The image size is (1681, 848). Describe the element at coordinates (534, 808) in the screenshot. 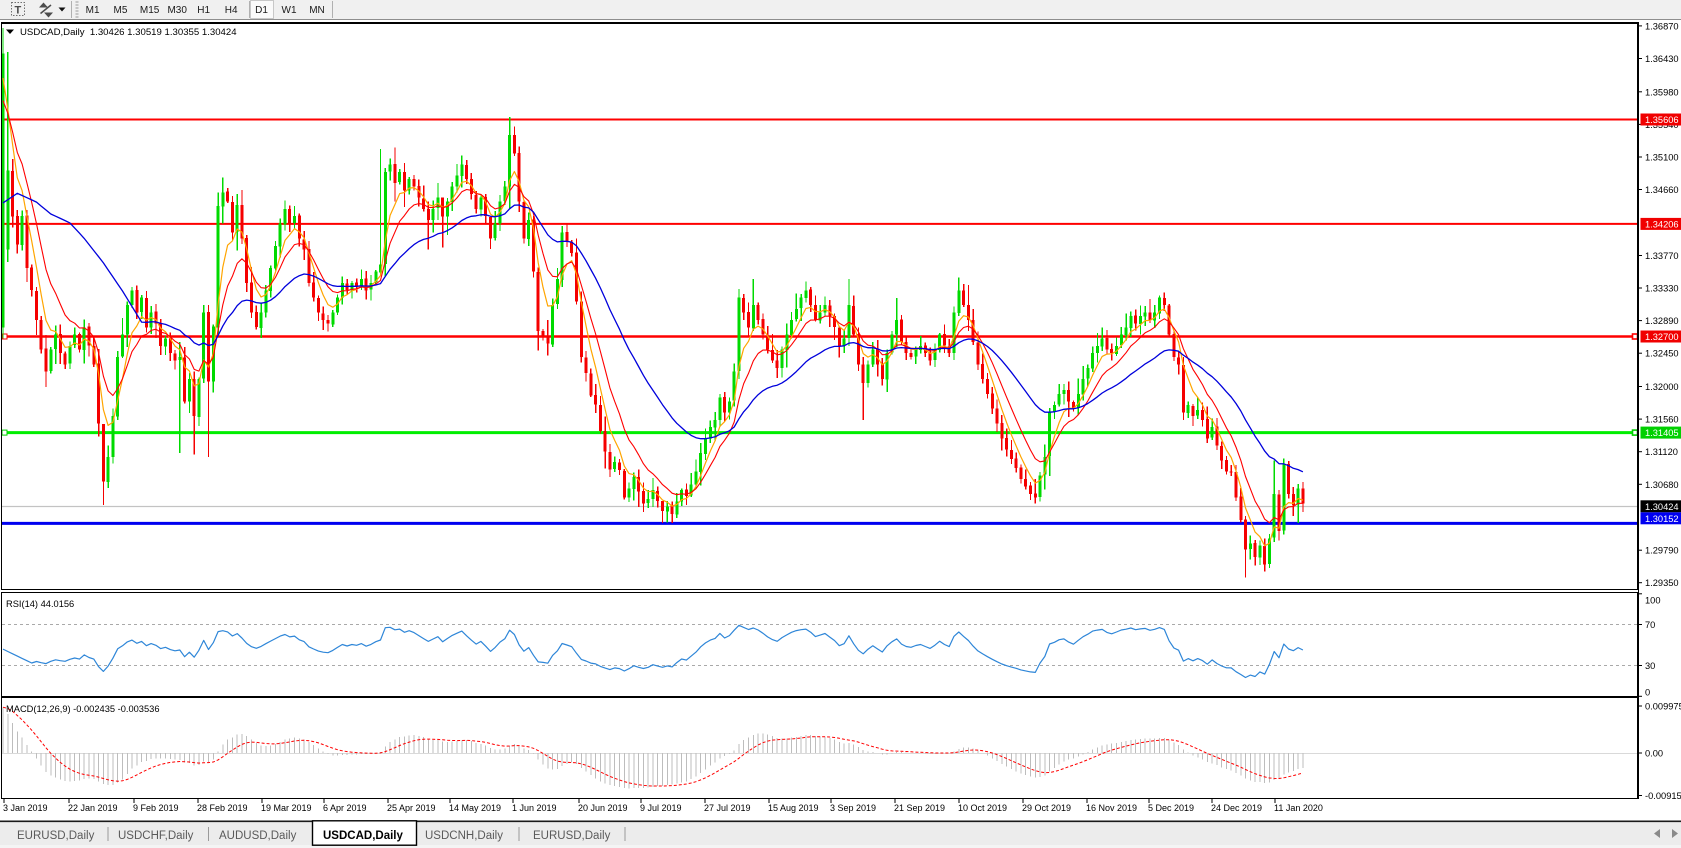

I see `svg-text: 1 Jun 2019` at that location.